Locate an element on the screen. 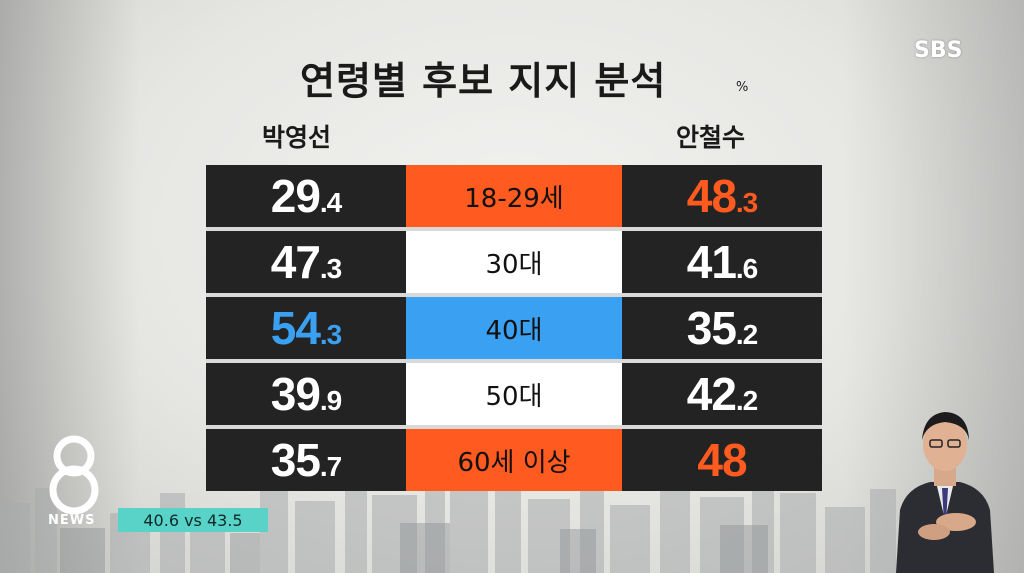  page-title: 연령별 후보 지지 분석 is located at coordinates (483, 81).